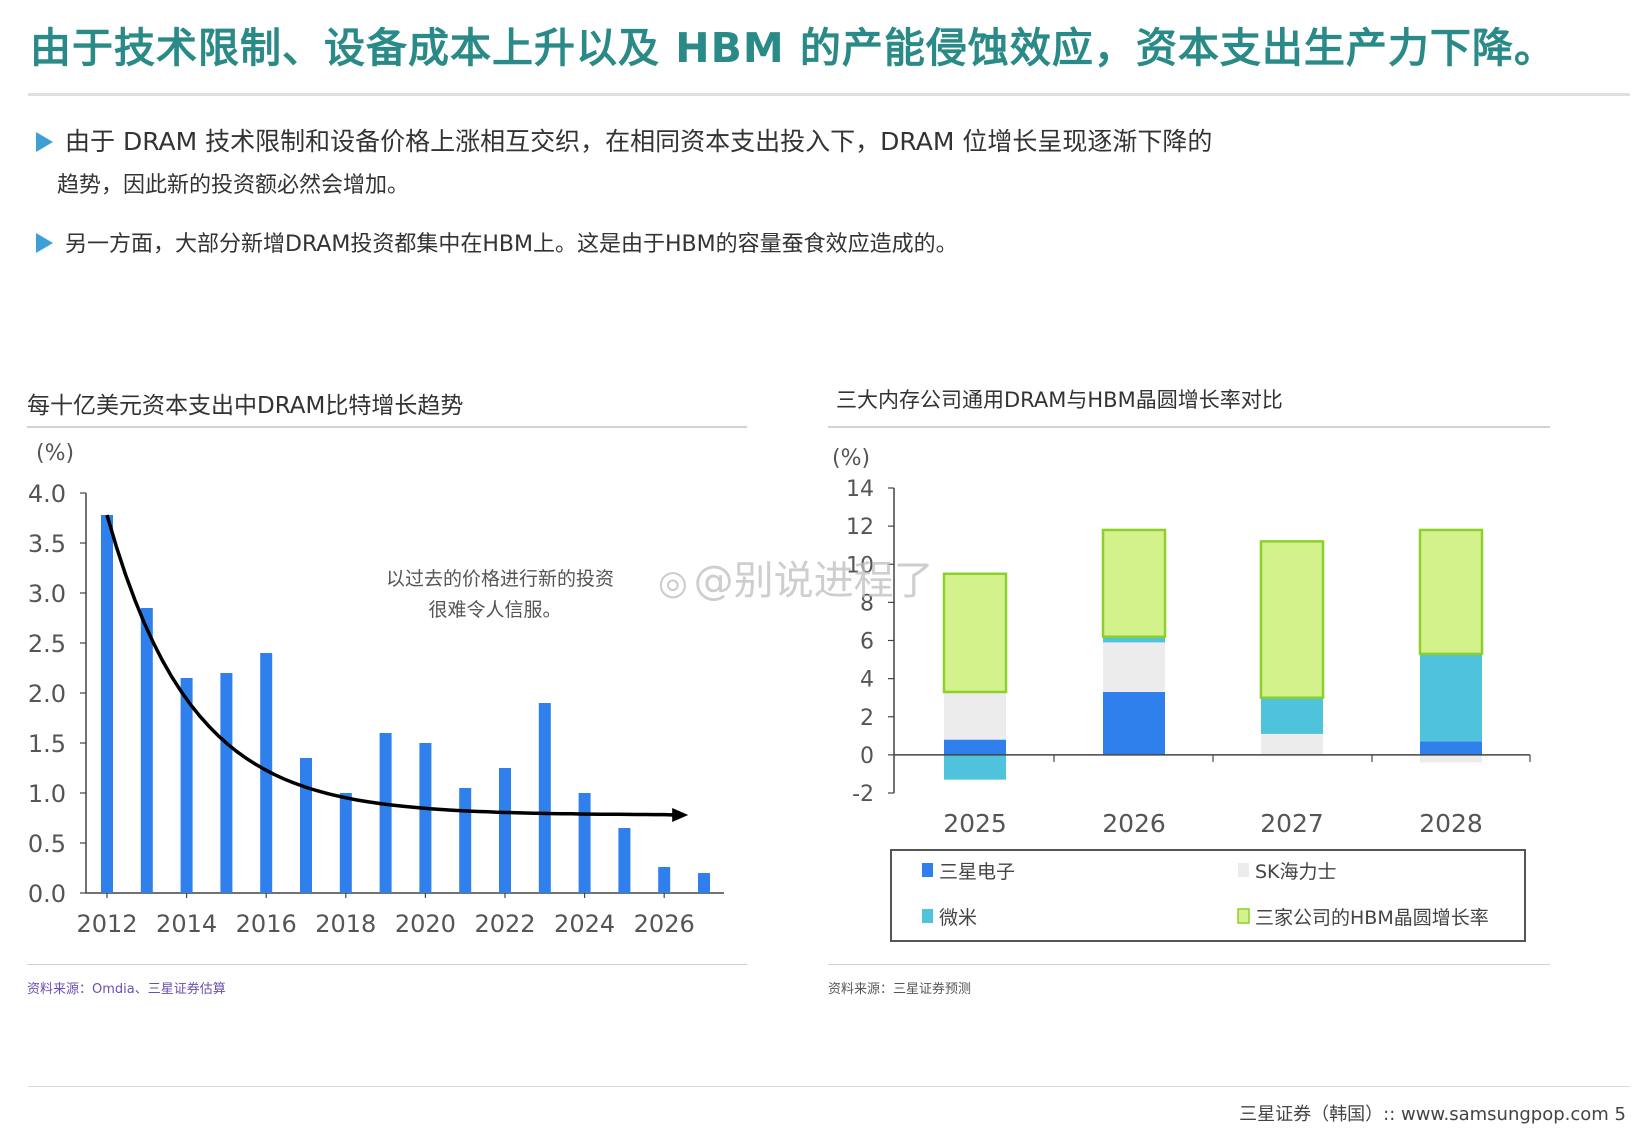  What do you see at coordinates (425, 818) in the screenshot?
I see `left-bar-2020` at bounding box center [425, 818].